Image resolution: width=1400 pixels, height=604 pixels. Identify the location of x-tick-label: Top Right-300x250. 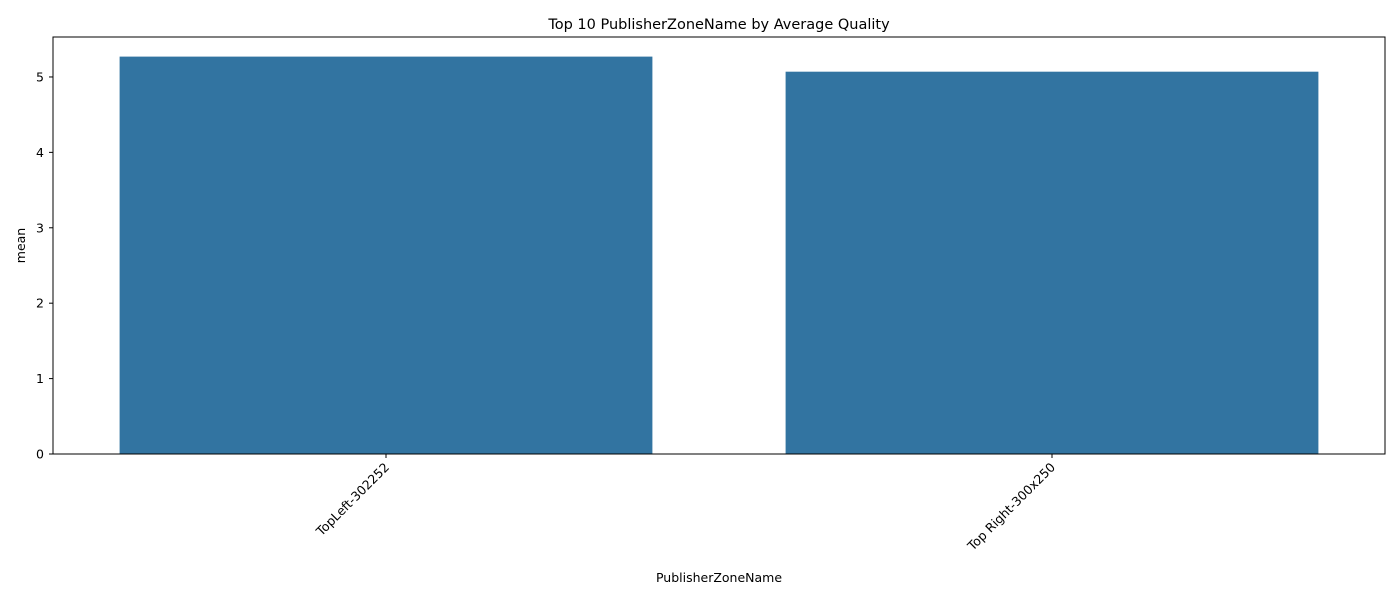
(1011, 506).